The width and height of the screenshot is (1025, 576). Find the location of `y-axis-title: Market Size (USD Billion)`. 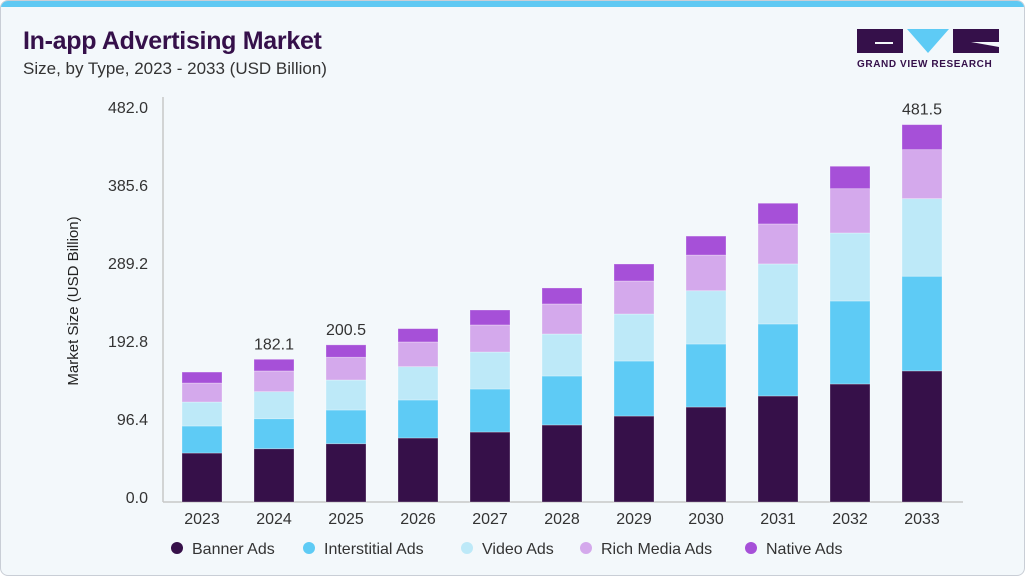

y-axis-title: Market Size (USD Billion) is located at coordinates (73, 300).